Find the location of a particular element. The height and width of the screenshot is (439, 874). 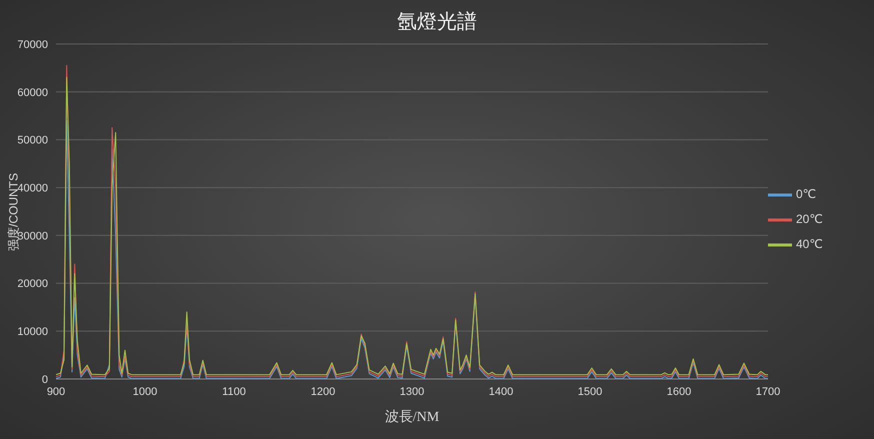

y-tick-label: 60000 is located at coordinates (32, 92).